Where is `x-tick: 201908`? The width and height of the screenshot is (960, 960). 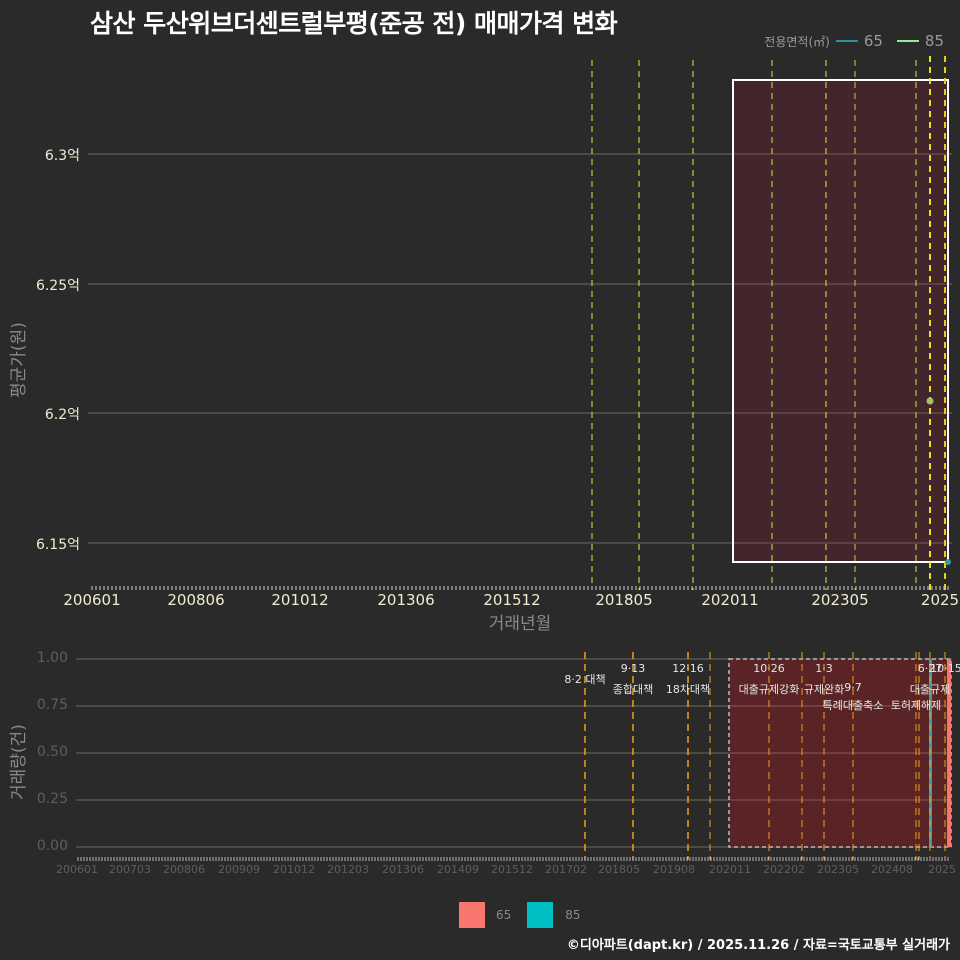 x-tick: 201908 is located at coordinates (674, 869).